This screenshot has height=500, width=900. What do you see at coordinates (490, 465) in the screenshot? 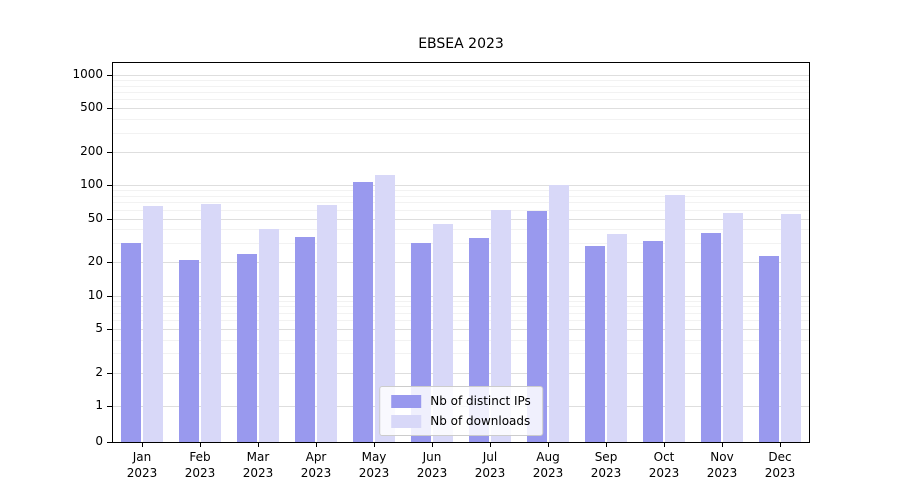
I see `x-tick-label: Jul 2023` at bounding box center [490, 465].